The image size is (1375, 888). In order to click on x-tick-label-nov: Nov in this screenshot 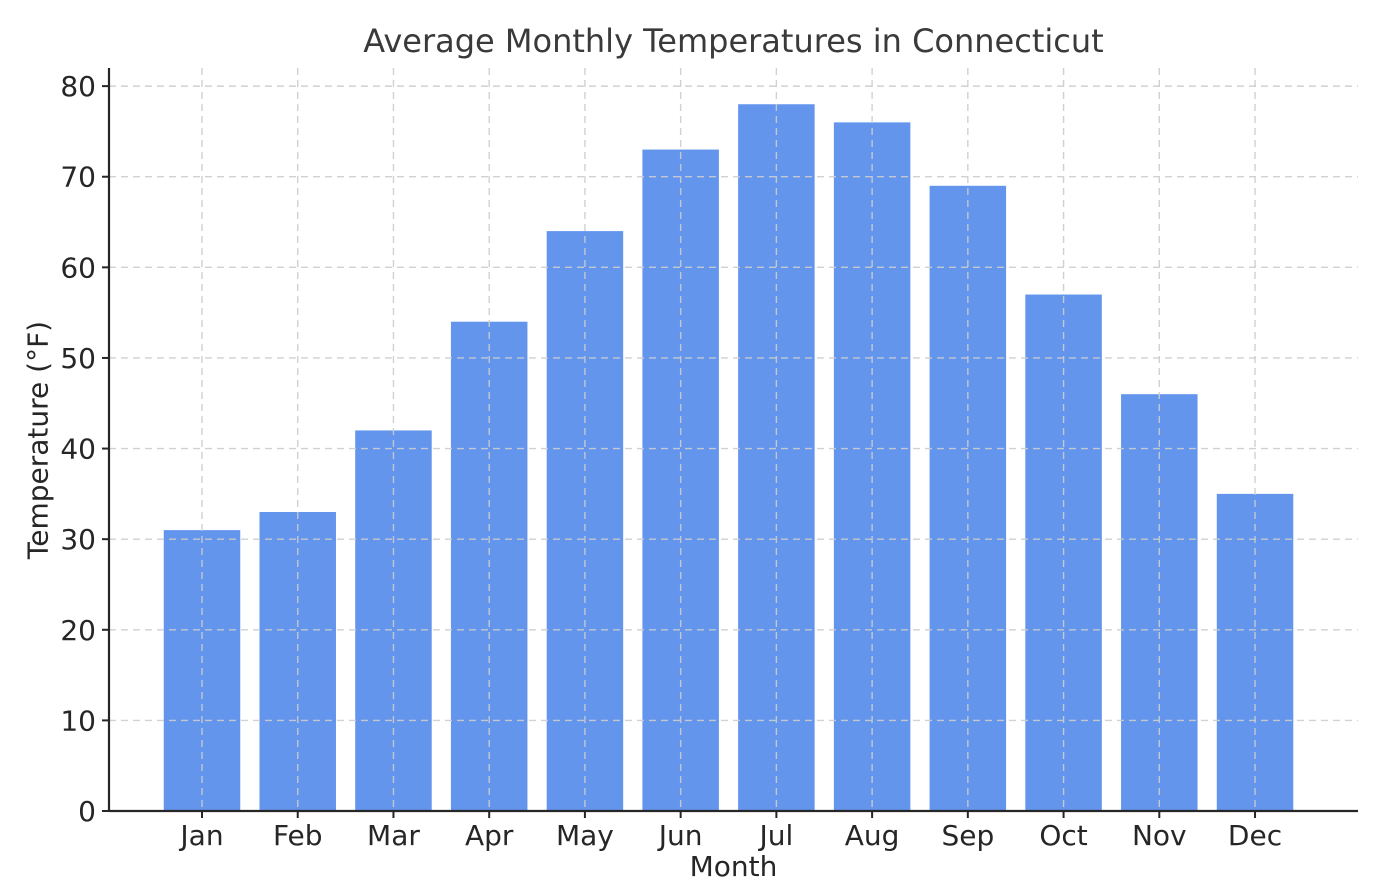, I will do `click(1159, 835)`.